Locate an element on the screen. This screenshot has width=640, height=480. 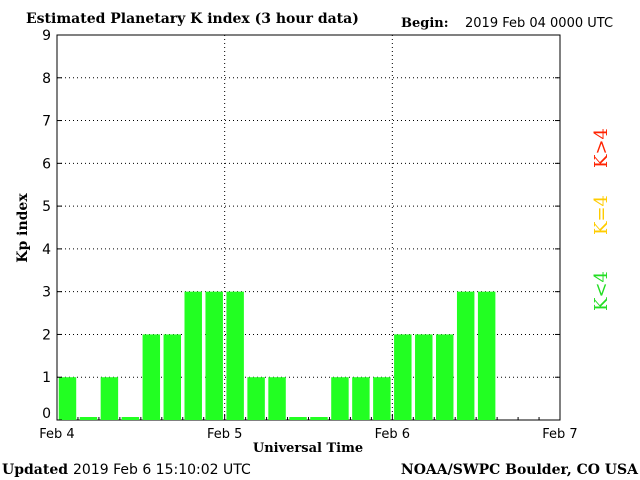
x-tick-label: Feb 4 is located at coordinates (56, 434).